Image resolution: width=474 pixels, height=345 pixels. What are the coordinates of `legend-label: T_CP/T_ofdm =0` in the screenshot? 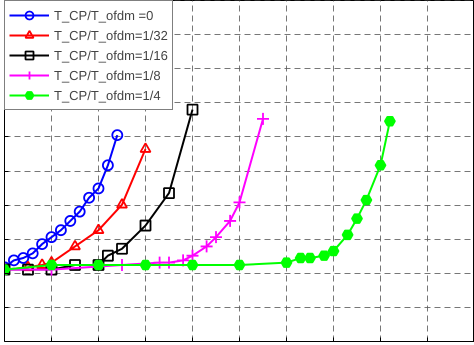 It's located at (104, 15).